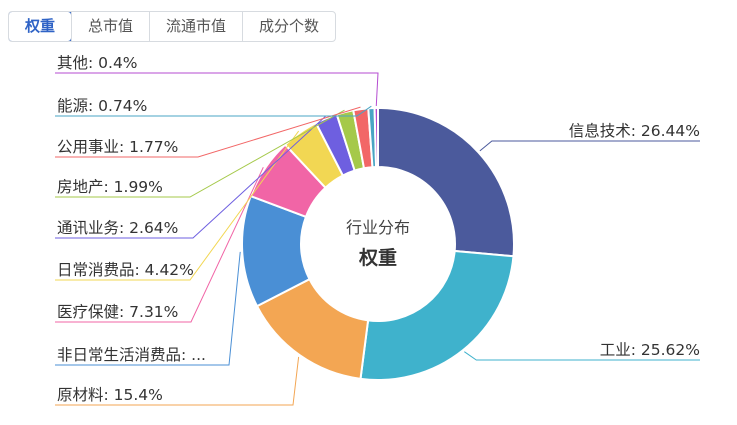  I want to click on slice-label: 医疗保健: 7.31%, so click(117, 312).